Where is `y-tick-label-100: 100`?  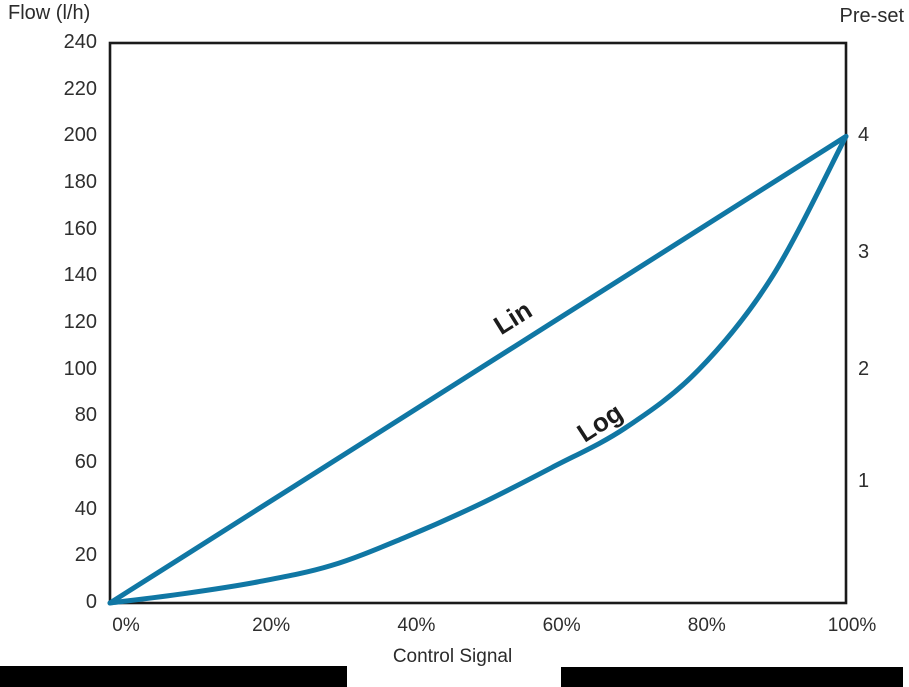
y-tick-label-100: 100 is located at coordinates (80, 368).